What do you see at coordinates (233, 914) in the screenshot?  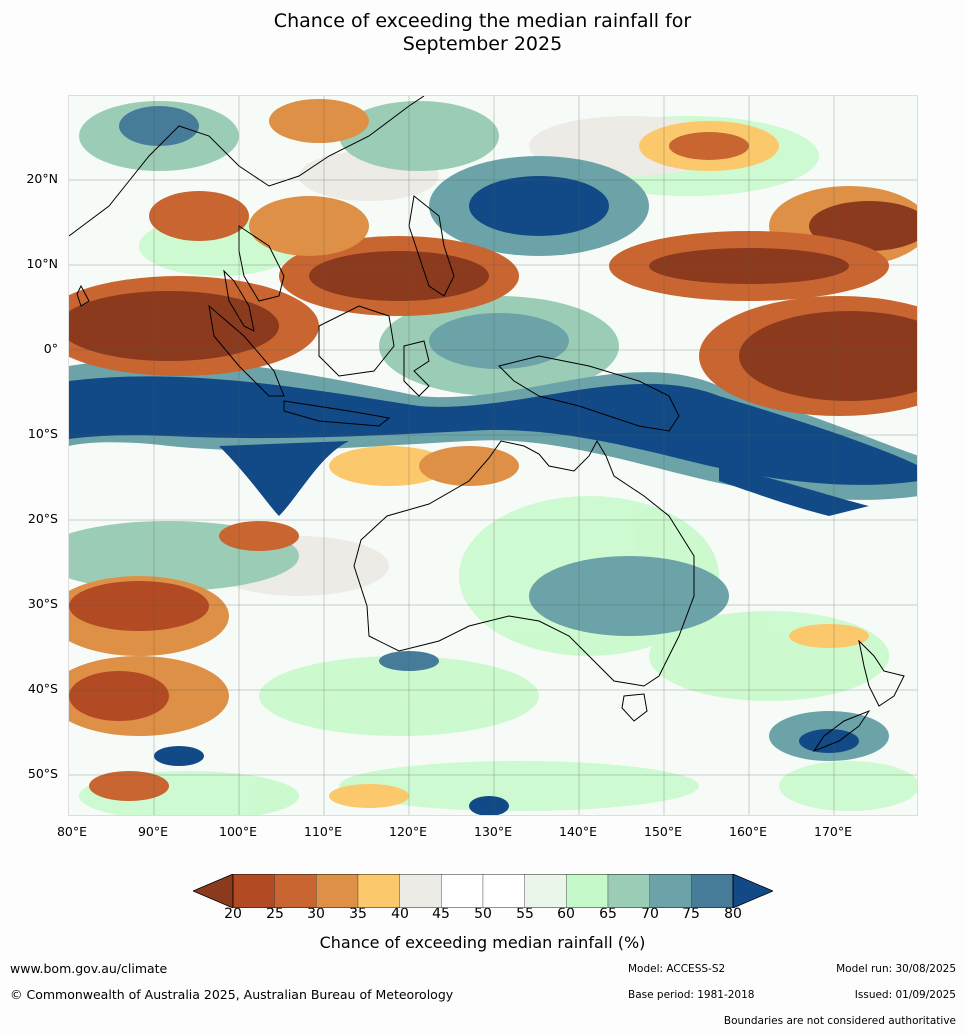 I see `cb-tick-20: 20` at bounding box center [233, 914].